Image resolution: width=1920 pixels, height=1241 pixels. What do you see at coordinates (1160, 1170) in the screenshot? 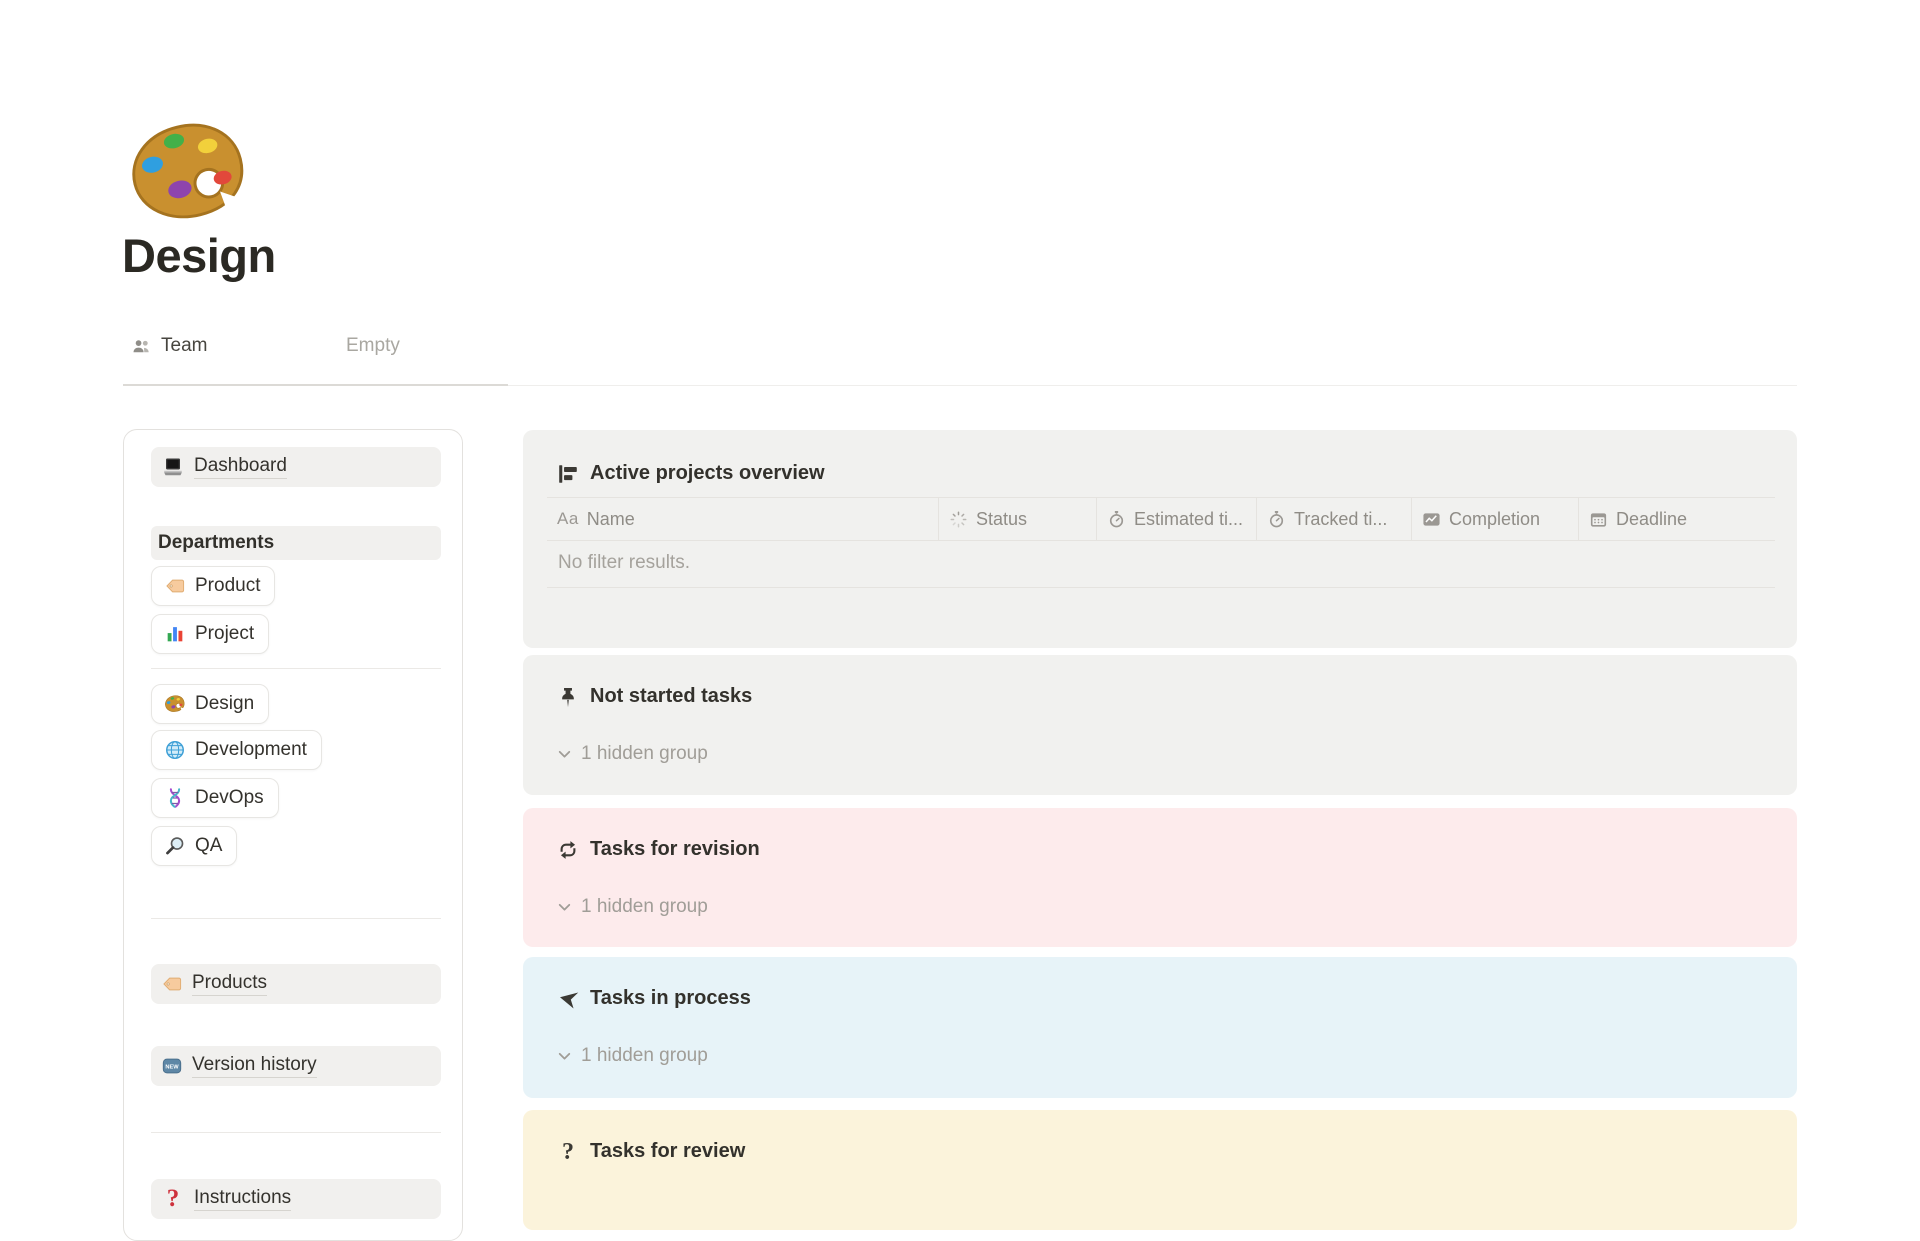
I see `section-tasks-for-review: ? Tasks for review` at bounding box center [1160, 1170].